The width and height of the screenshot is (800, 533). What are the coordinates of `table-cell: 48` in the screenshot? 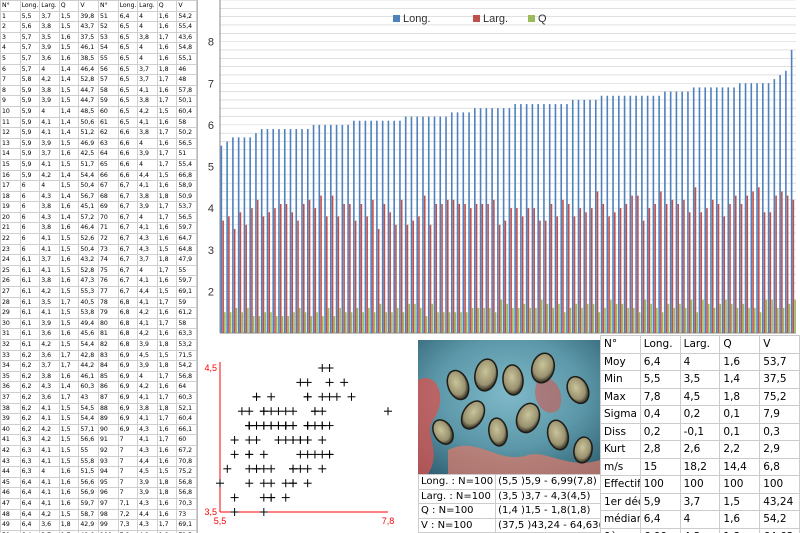 It's located at (186, 80).